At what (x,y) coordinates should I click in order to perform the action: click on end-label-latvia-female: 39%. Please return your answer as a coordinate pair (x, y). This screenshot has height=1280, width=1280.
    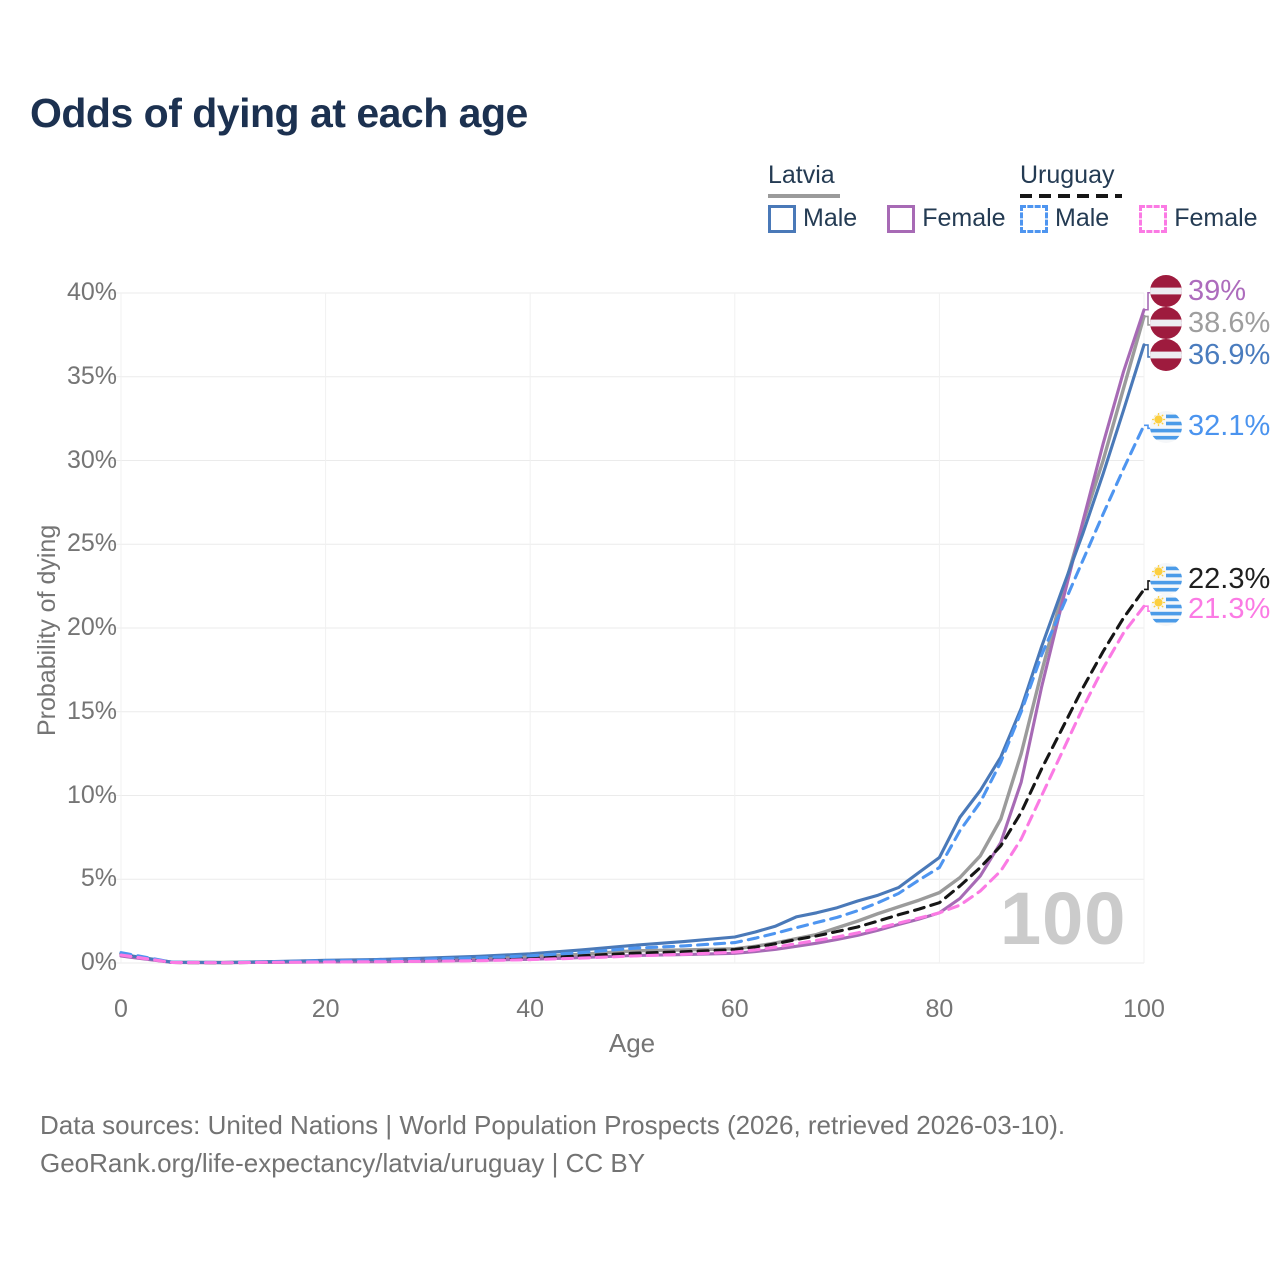
    Looking at the image, I should click on (1198, 291).